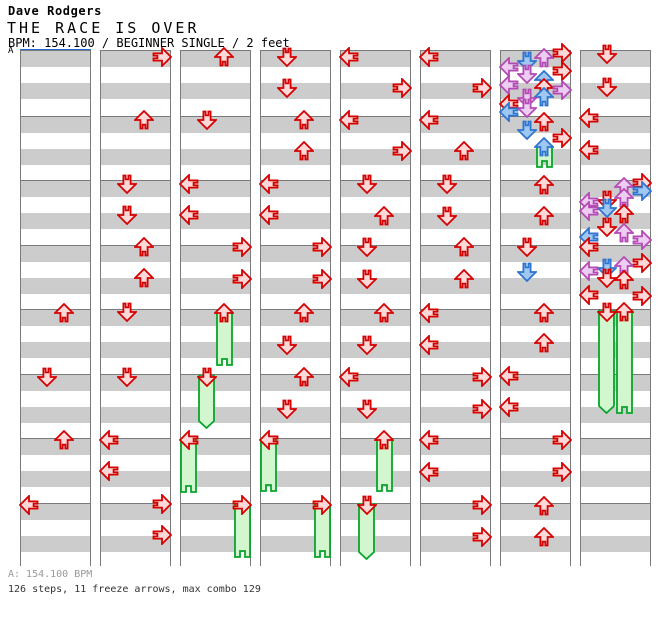 The width and height of the screenshot is (672, 620). What do you see at coordinates (55, 11) in the screenshot?
I see `artist-name: Dave Rodgers` at bounding box center [55, 11].